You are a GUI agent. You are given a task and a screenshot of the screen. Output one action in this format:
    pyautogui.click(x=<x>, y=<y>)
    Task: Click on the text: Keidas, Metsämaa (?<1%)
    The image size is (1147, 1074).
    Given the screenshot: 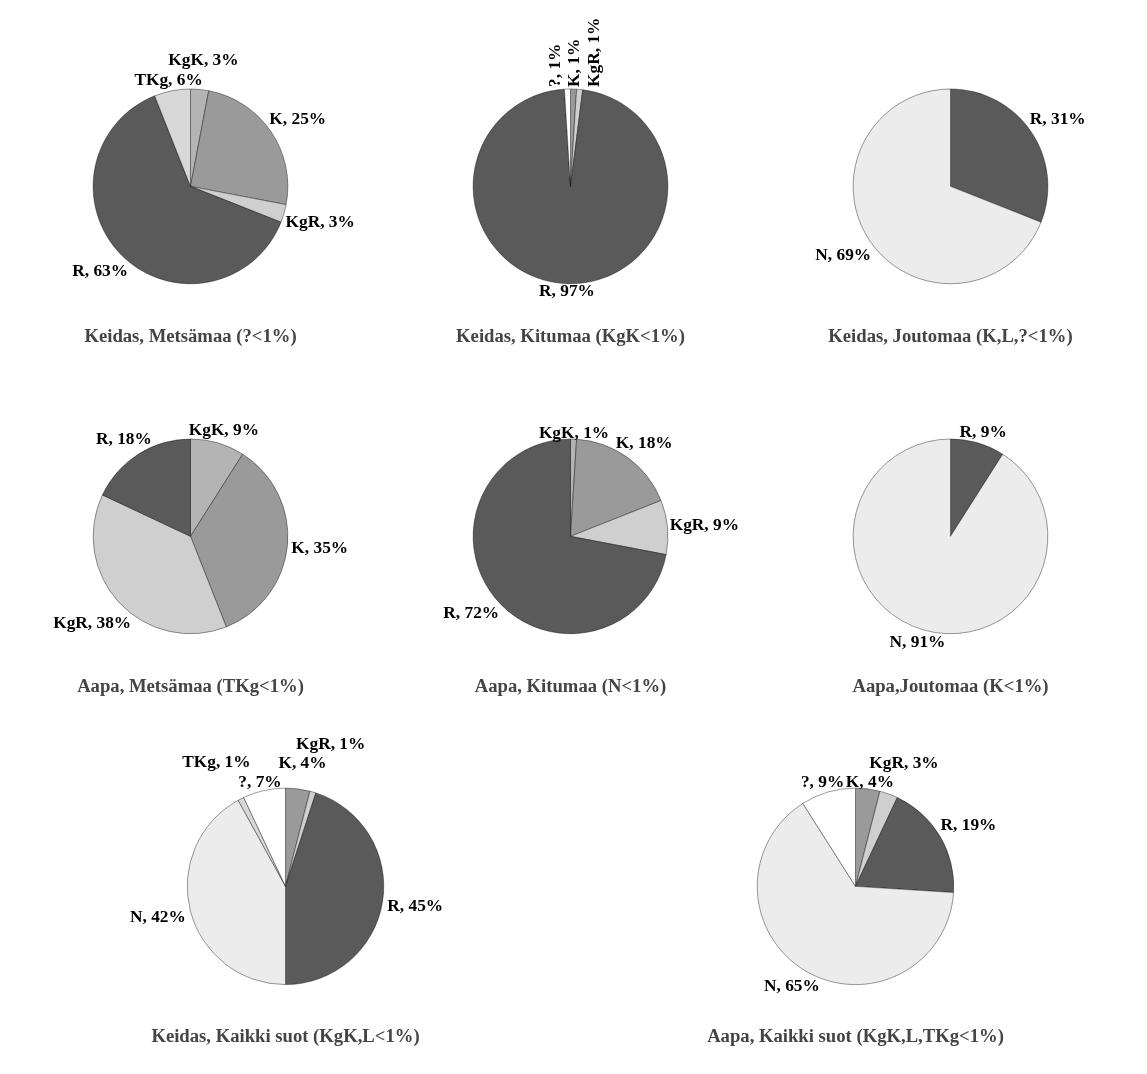 What is the action you would take?
    pyautogui.click(x=190, y=335)
    